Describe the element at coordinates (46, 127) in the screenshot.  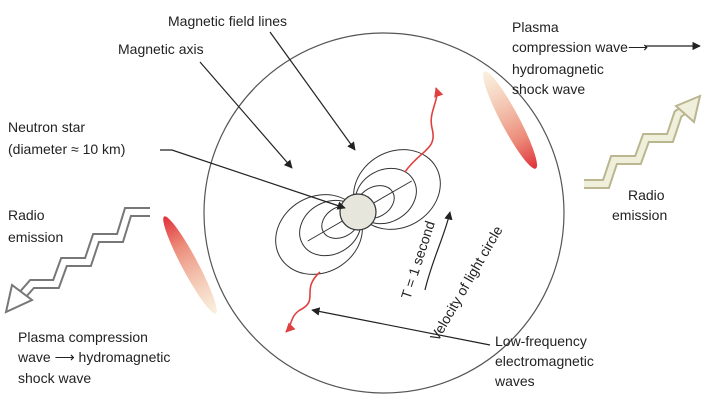
I see `label: Neutron star` at that location.